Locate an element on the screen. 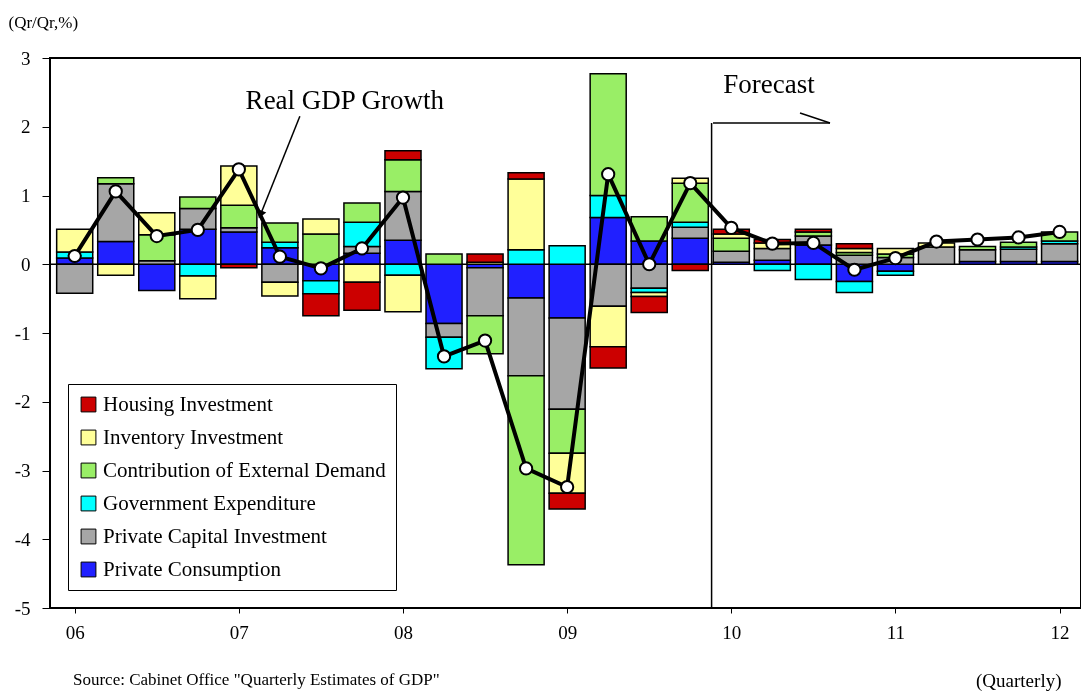 This screenshot has width=1081, height=691. x-tick-label: 09 is located at coordinates (568, 632).